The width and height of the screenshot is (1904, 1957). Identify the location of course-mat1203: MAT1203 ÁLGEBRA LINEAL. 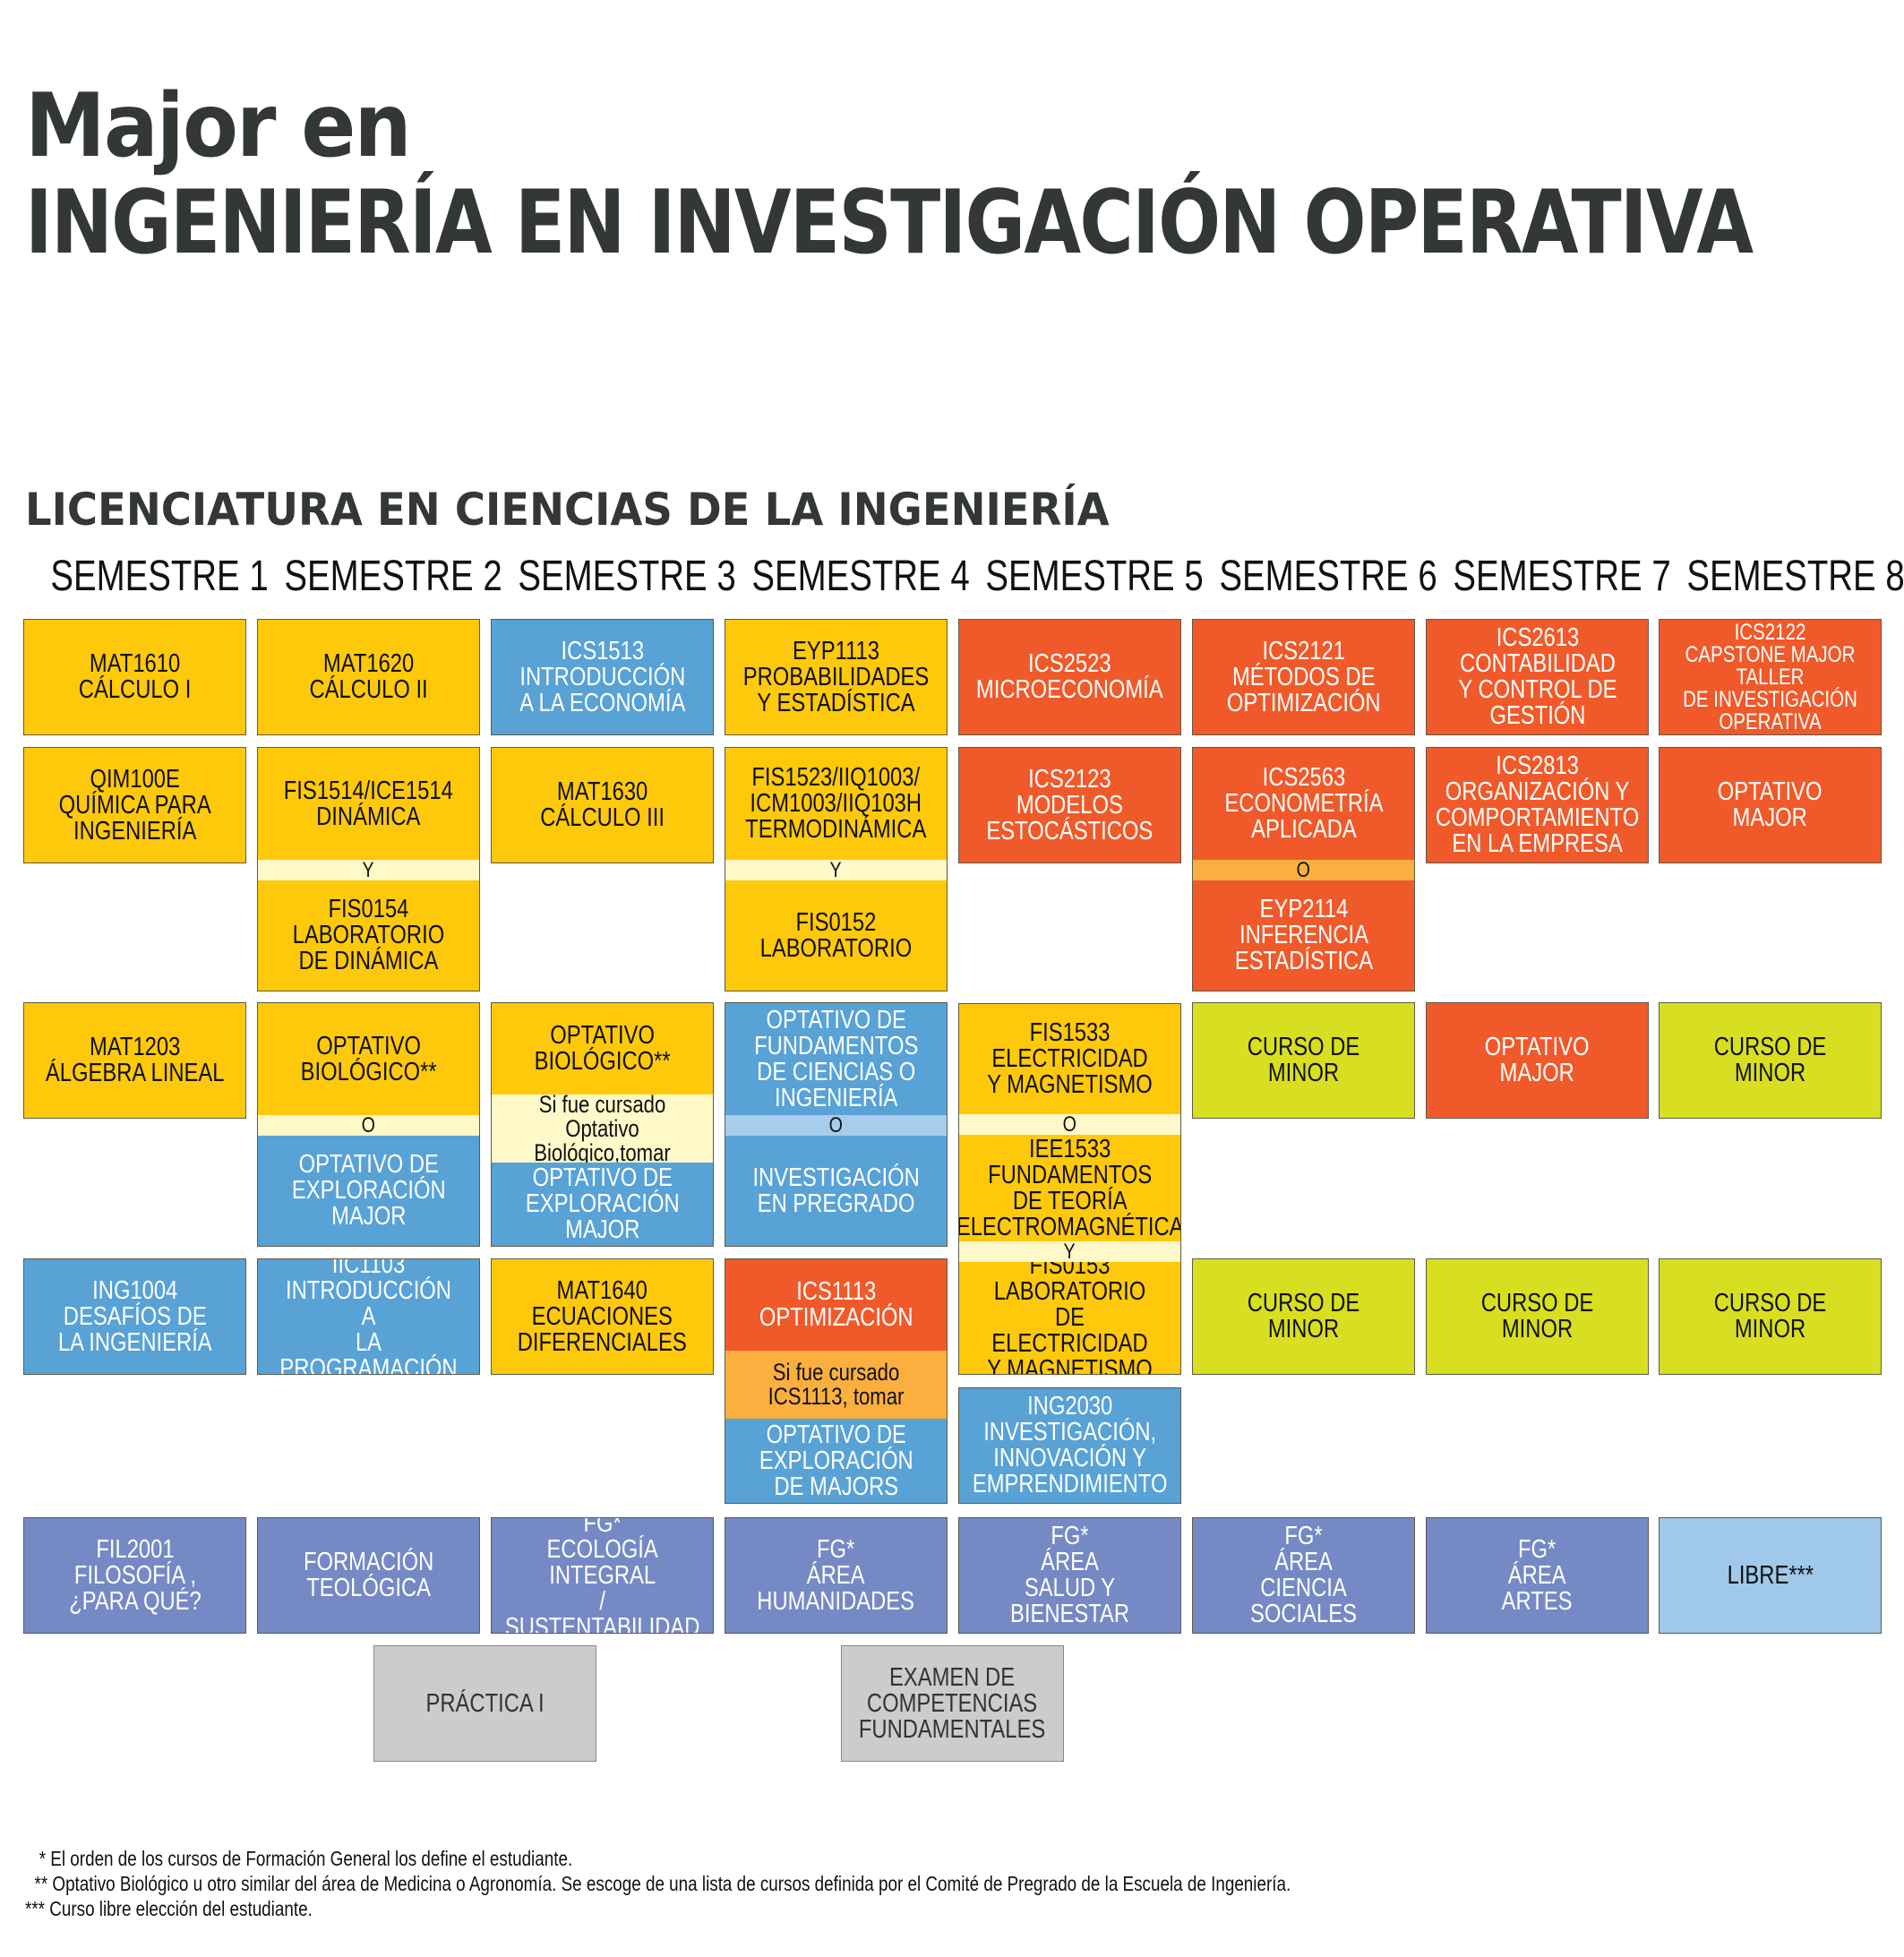
(135, 1060).